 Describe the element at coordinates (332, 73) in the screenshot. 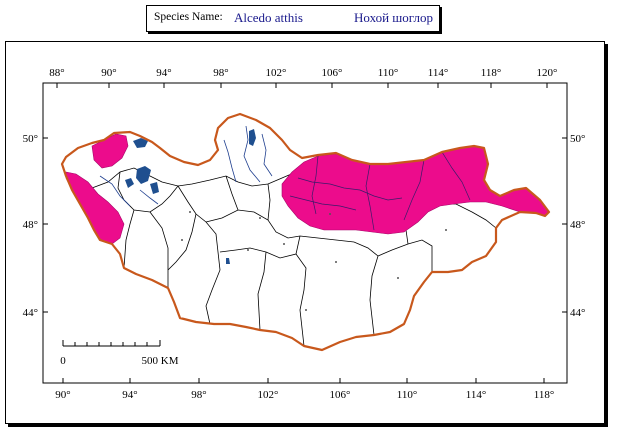

I see `top-lon-label: 106°` at that location.